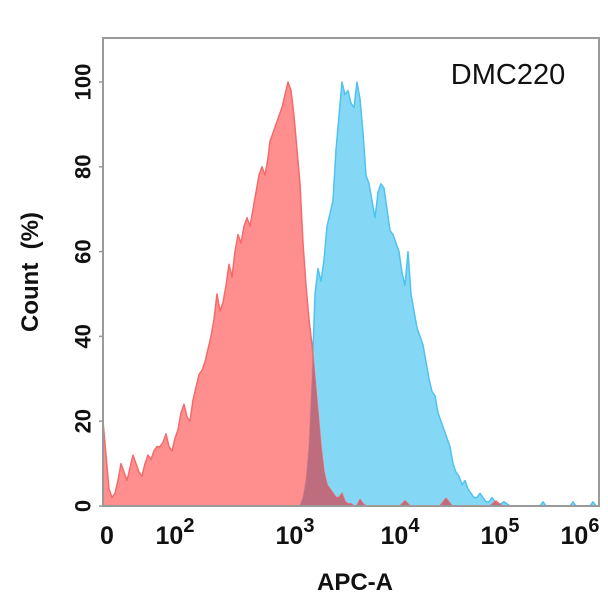  What do you see at coordinates (83, 82) in the screenshot?
I see `y-tick-label: 100` at bounding box center [83, 82].